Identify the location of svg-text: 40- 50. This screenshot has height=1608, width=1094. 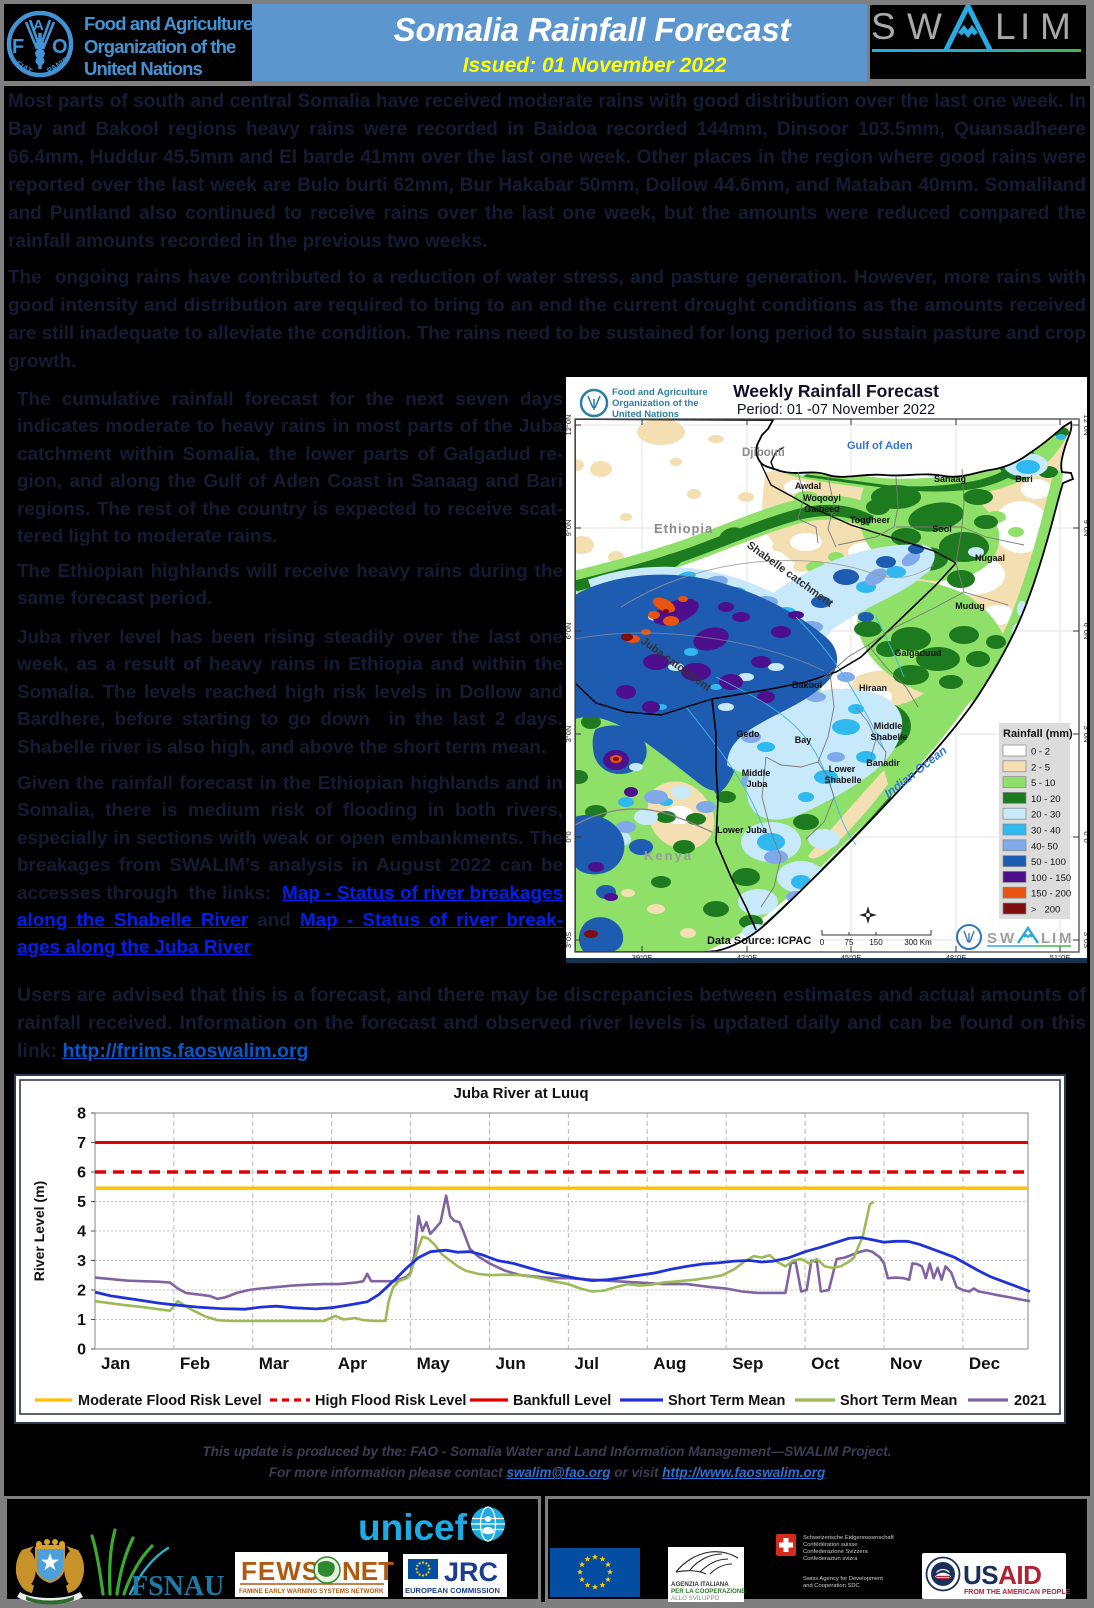
(1044, 846).